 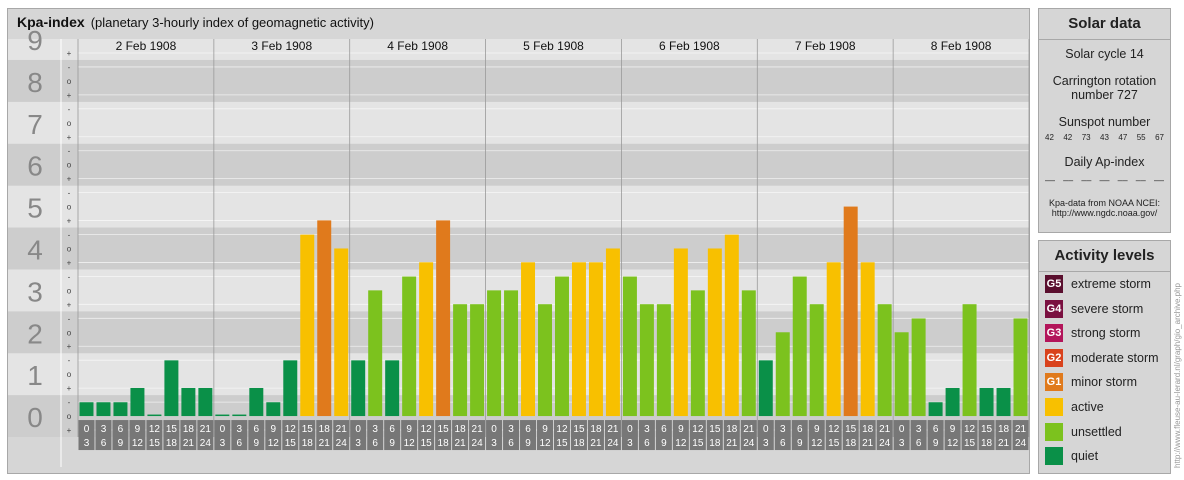 I want to click on sunspot-value: 43, so click(x=1104, y=137).